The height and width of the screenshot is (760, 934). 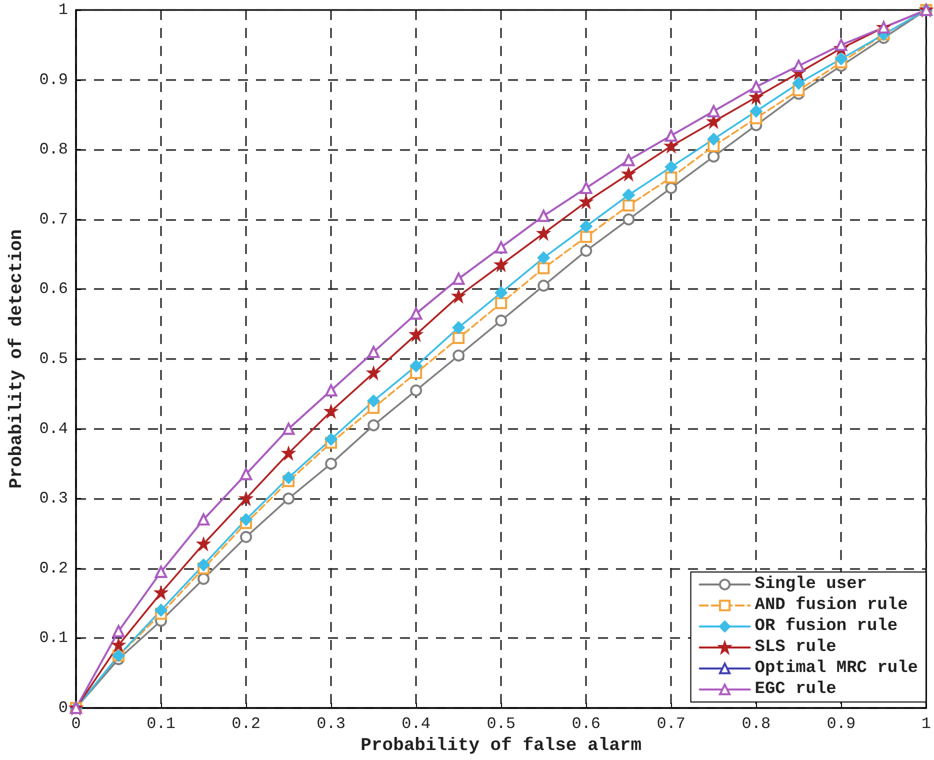 I want to click on y-tick-label: 0.9, so click(x=53, y=79).